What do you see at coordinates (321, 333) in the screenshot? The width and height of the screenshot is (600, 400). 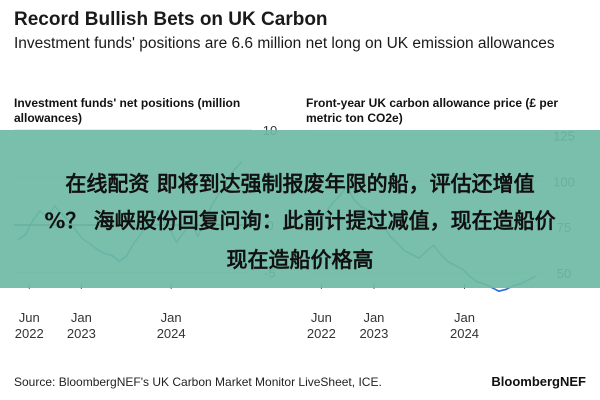 I see `right-x-tick-year: 2022` at bounding box center [321, 333].